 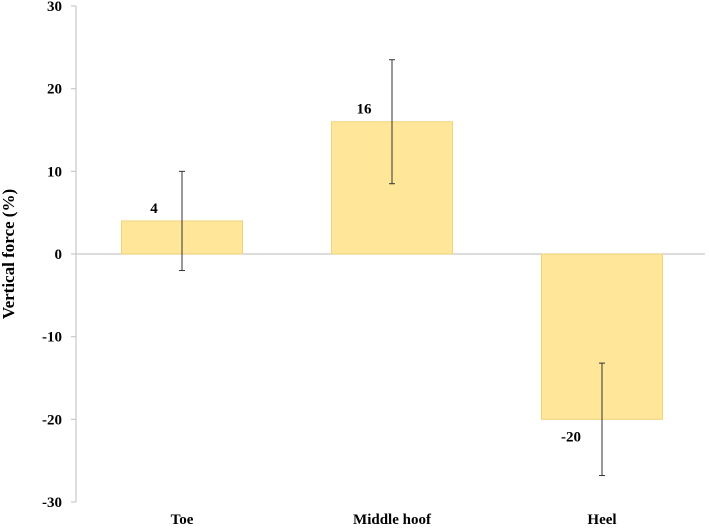 What do you see at coordinates (54, 172) in the screenshot?
I see `y-tick-label: 10` at bounding box center [54, 172].